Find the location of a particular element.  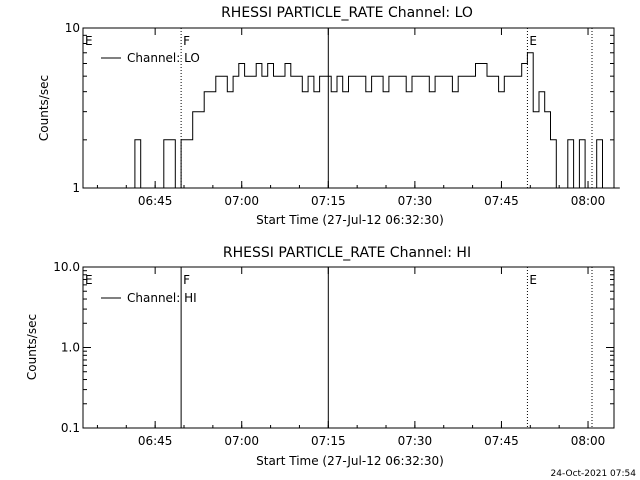

legend-label: Channel: LO is located at coordinates (163, 58).